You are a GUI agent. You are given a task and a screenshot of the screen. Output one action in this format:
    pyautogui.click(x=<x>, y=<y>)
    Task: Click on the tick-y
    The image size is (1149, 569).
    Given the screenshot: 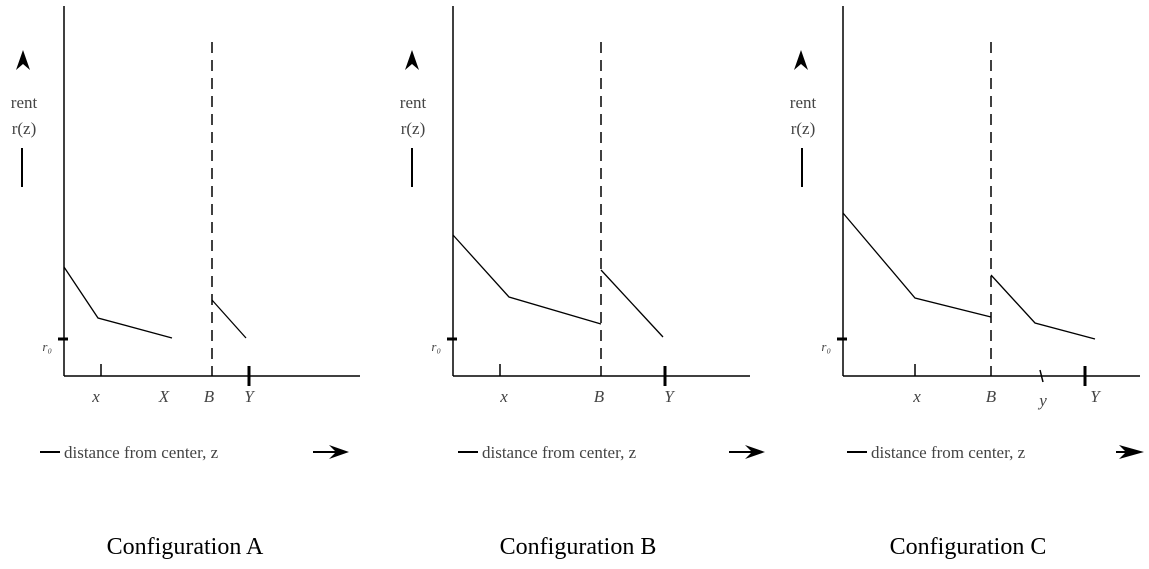 What is the action you would take?
    pyautogui.click(x=1041, y=376)
    